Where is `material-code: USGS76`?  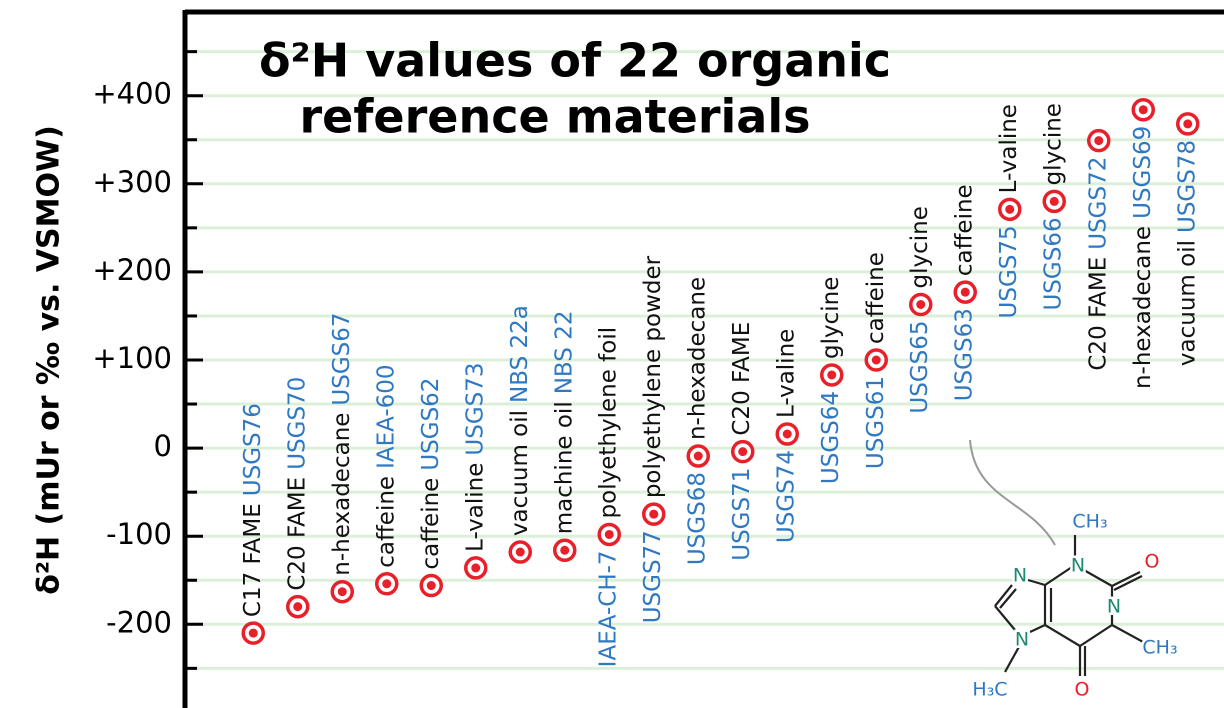
material-code: USGS76 is located at coordinates (253, 449).